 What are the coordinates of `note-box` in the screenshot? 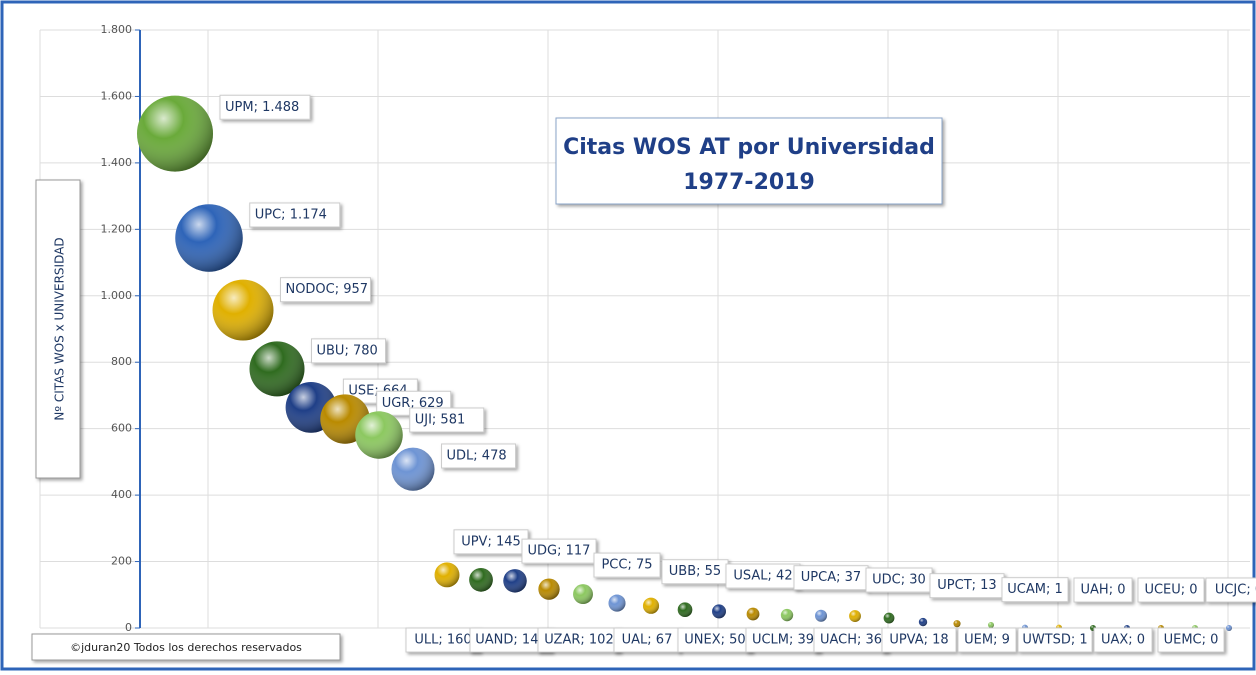 It's located at (186, 647).